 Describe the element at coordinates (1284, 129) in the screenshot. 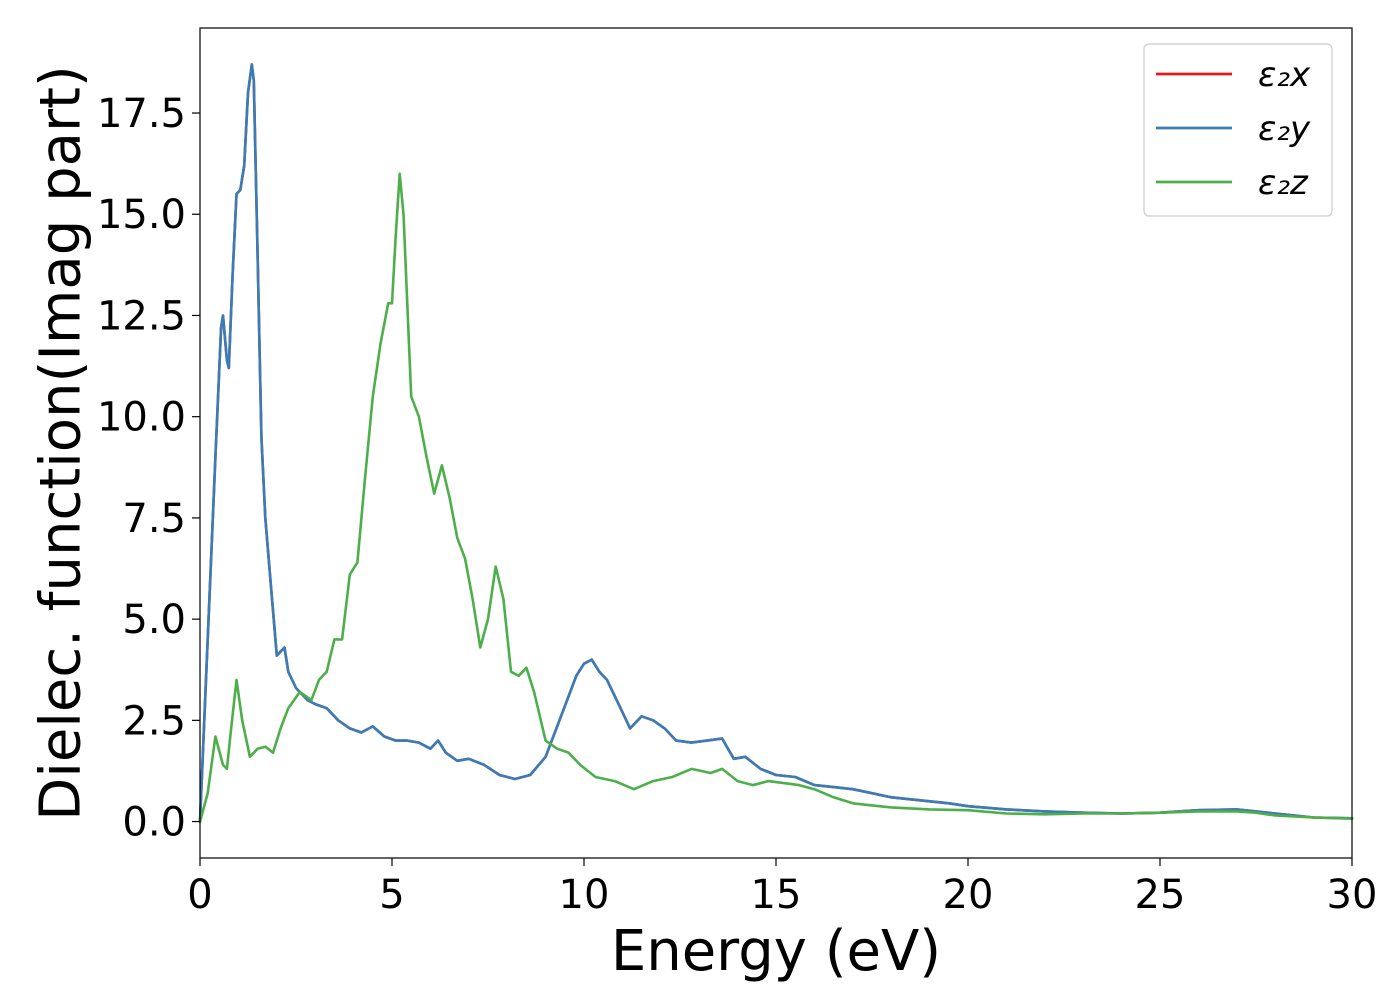

I see `legend-label-1: ε₂y` at that location.